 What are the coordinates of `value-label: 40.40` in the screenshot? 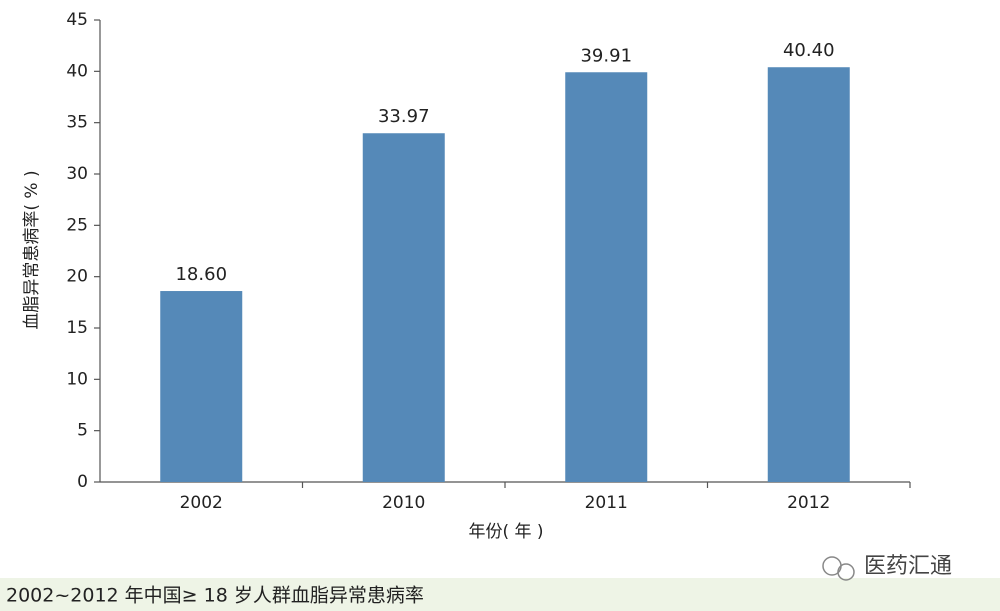 It's located at (809, 50).